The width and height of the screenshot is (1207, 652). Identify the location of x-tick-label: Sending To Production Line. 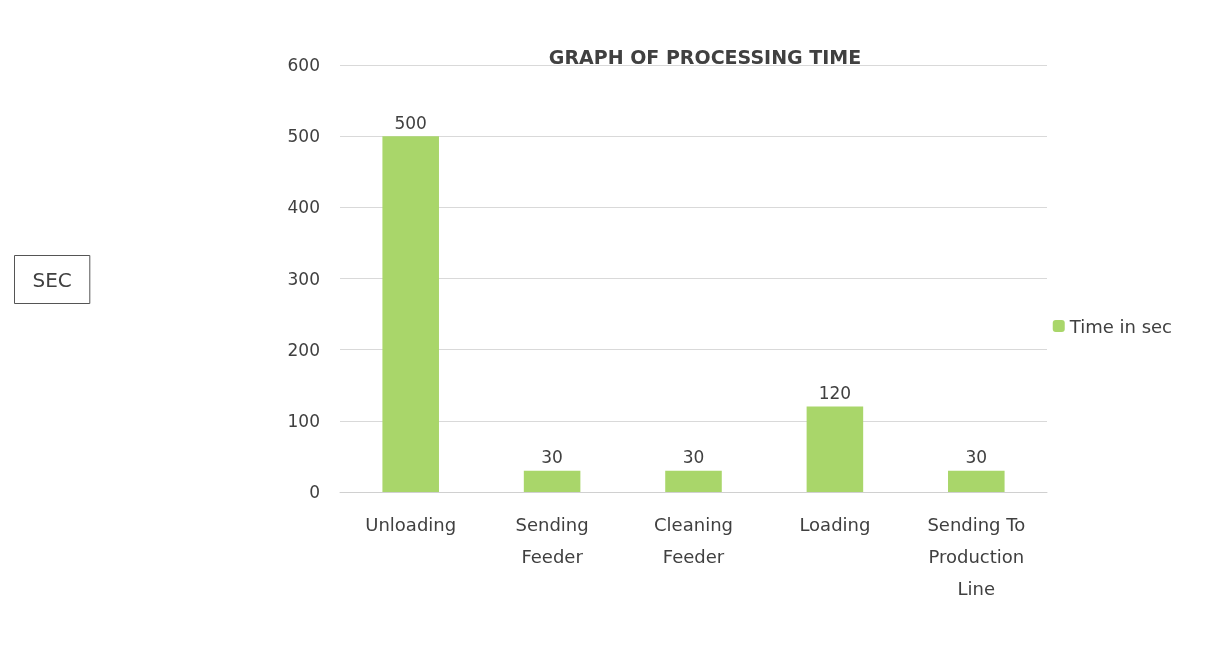
(976, 556).